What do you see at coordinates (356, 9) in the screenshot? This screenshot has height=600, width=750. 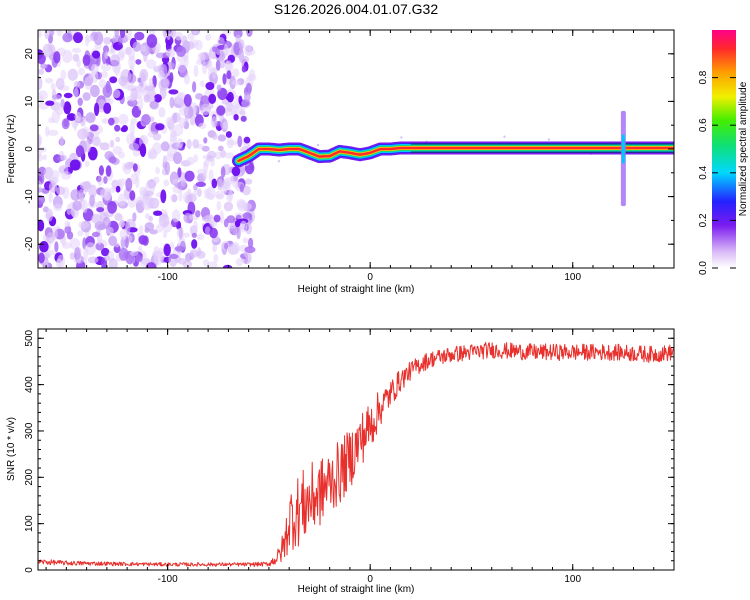 I see `page-title: S126.2026.004.01.07.G32` at bounding box center [356, 9].